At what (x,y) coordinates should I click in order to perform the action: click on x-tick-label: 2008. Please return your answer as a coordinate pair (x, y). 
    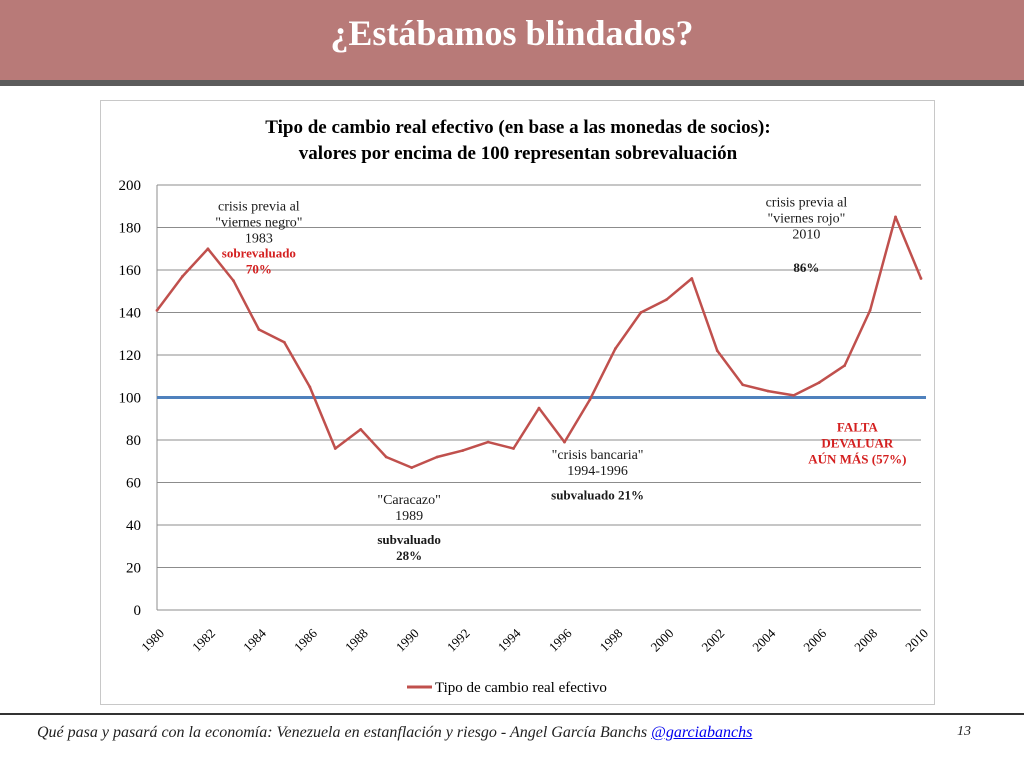
    Looking at the image, I should click on (865, 640).